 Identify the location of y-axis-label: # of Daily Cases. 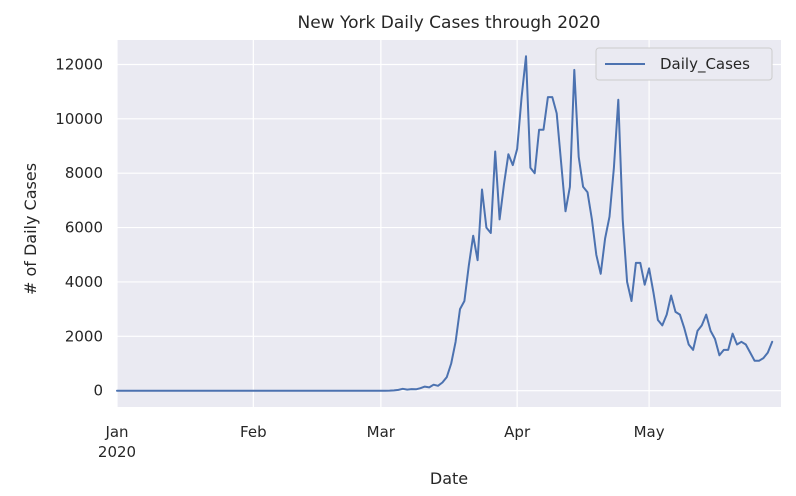
(30, 229).